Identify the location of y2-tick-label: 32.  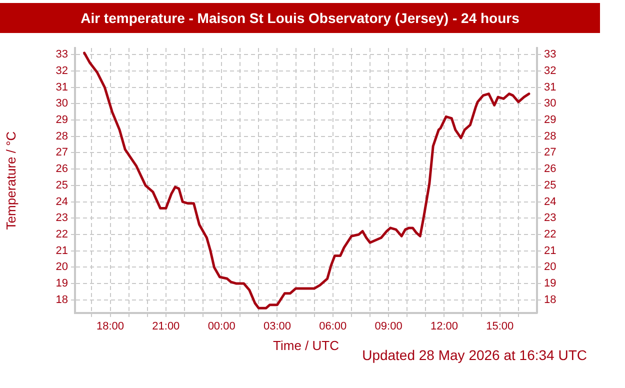
(550, 70).